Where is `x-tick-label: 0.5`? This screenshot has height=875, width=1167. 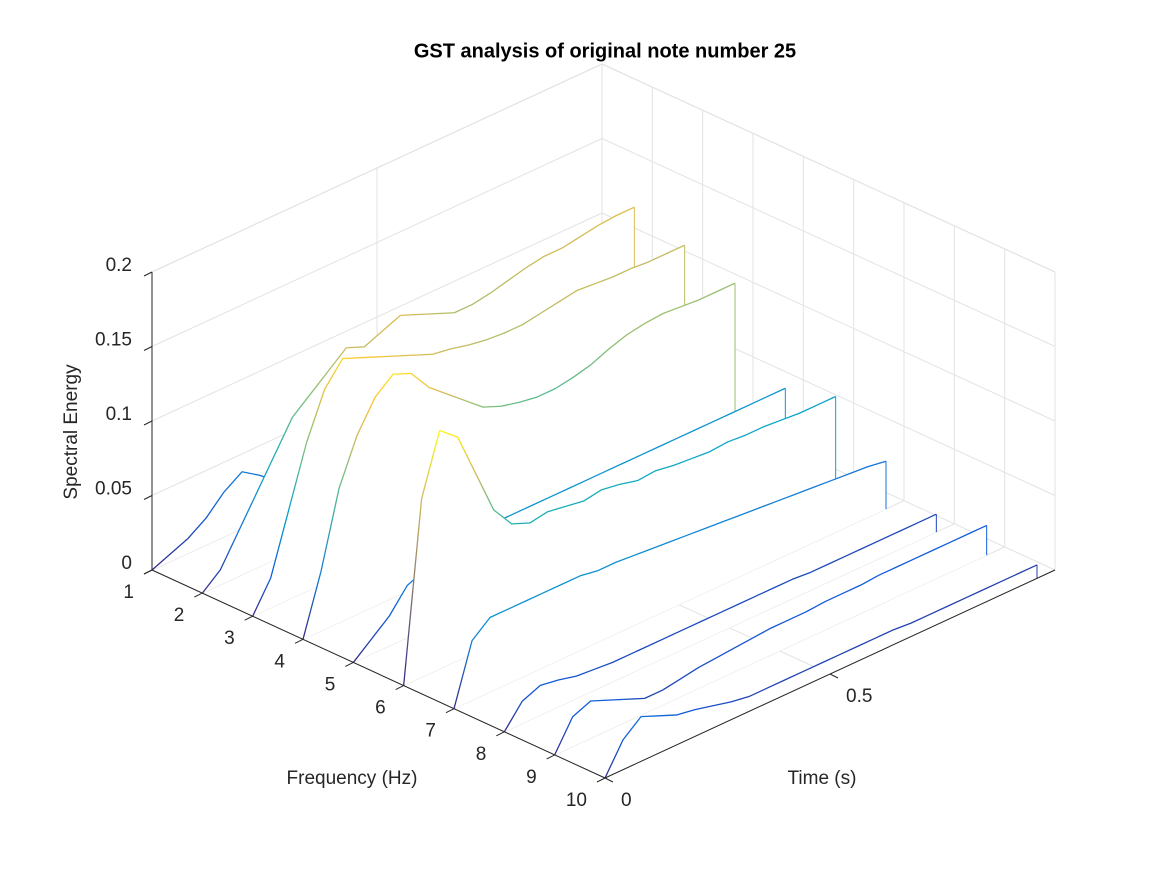 x-tick-label: 0.5 is located at coordinates (859, 696).